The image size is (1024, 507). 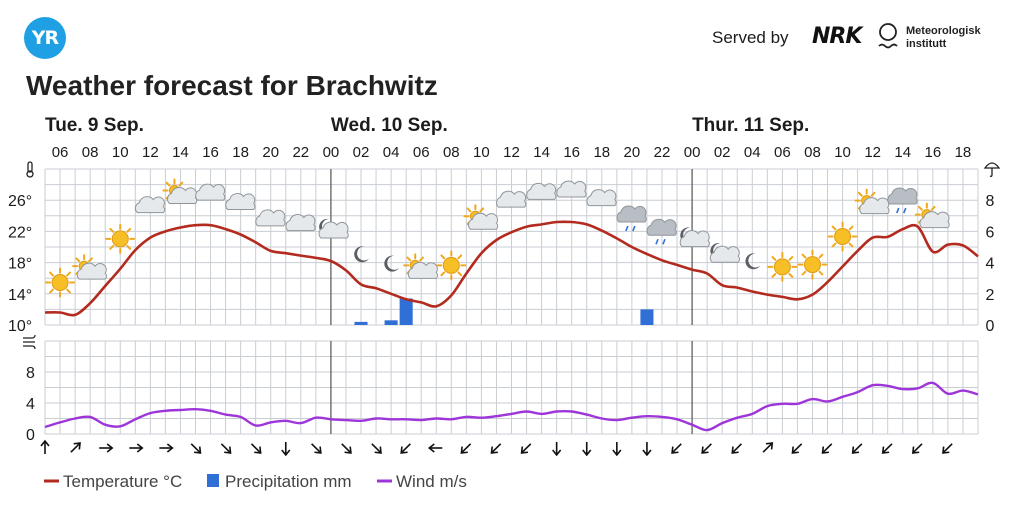 What do you see at coordinates (213, 480) in the screenshot?
I see `legend-precipitation-swatch` at bounding box center [213, 480].